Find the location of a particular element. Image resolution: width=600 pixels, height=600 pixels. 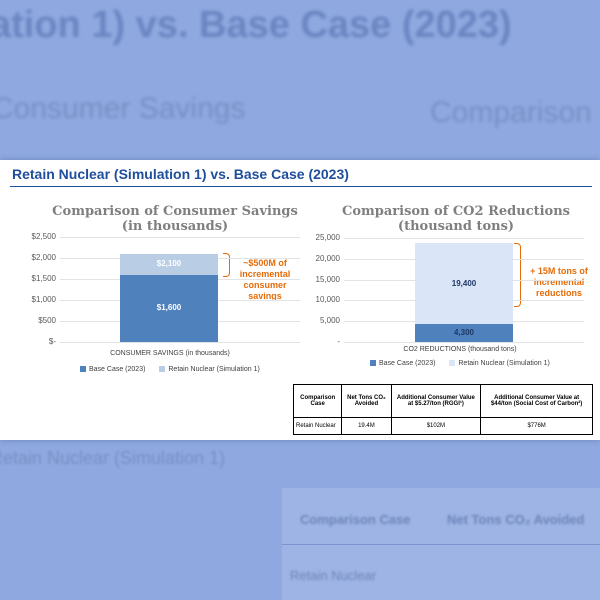

table-header-cell: Comparison Case is located at coordinates (317, 401).